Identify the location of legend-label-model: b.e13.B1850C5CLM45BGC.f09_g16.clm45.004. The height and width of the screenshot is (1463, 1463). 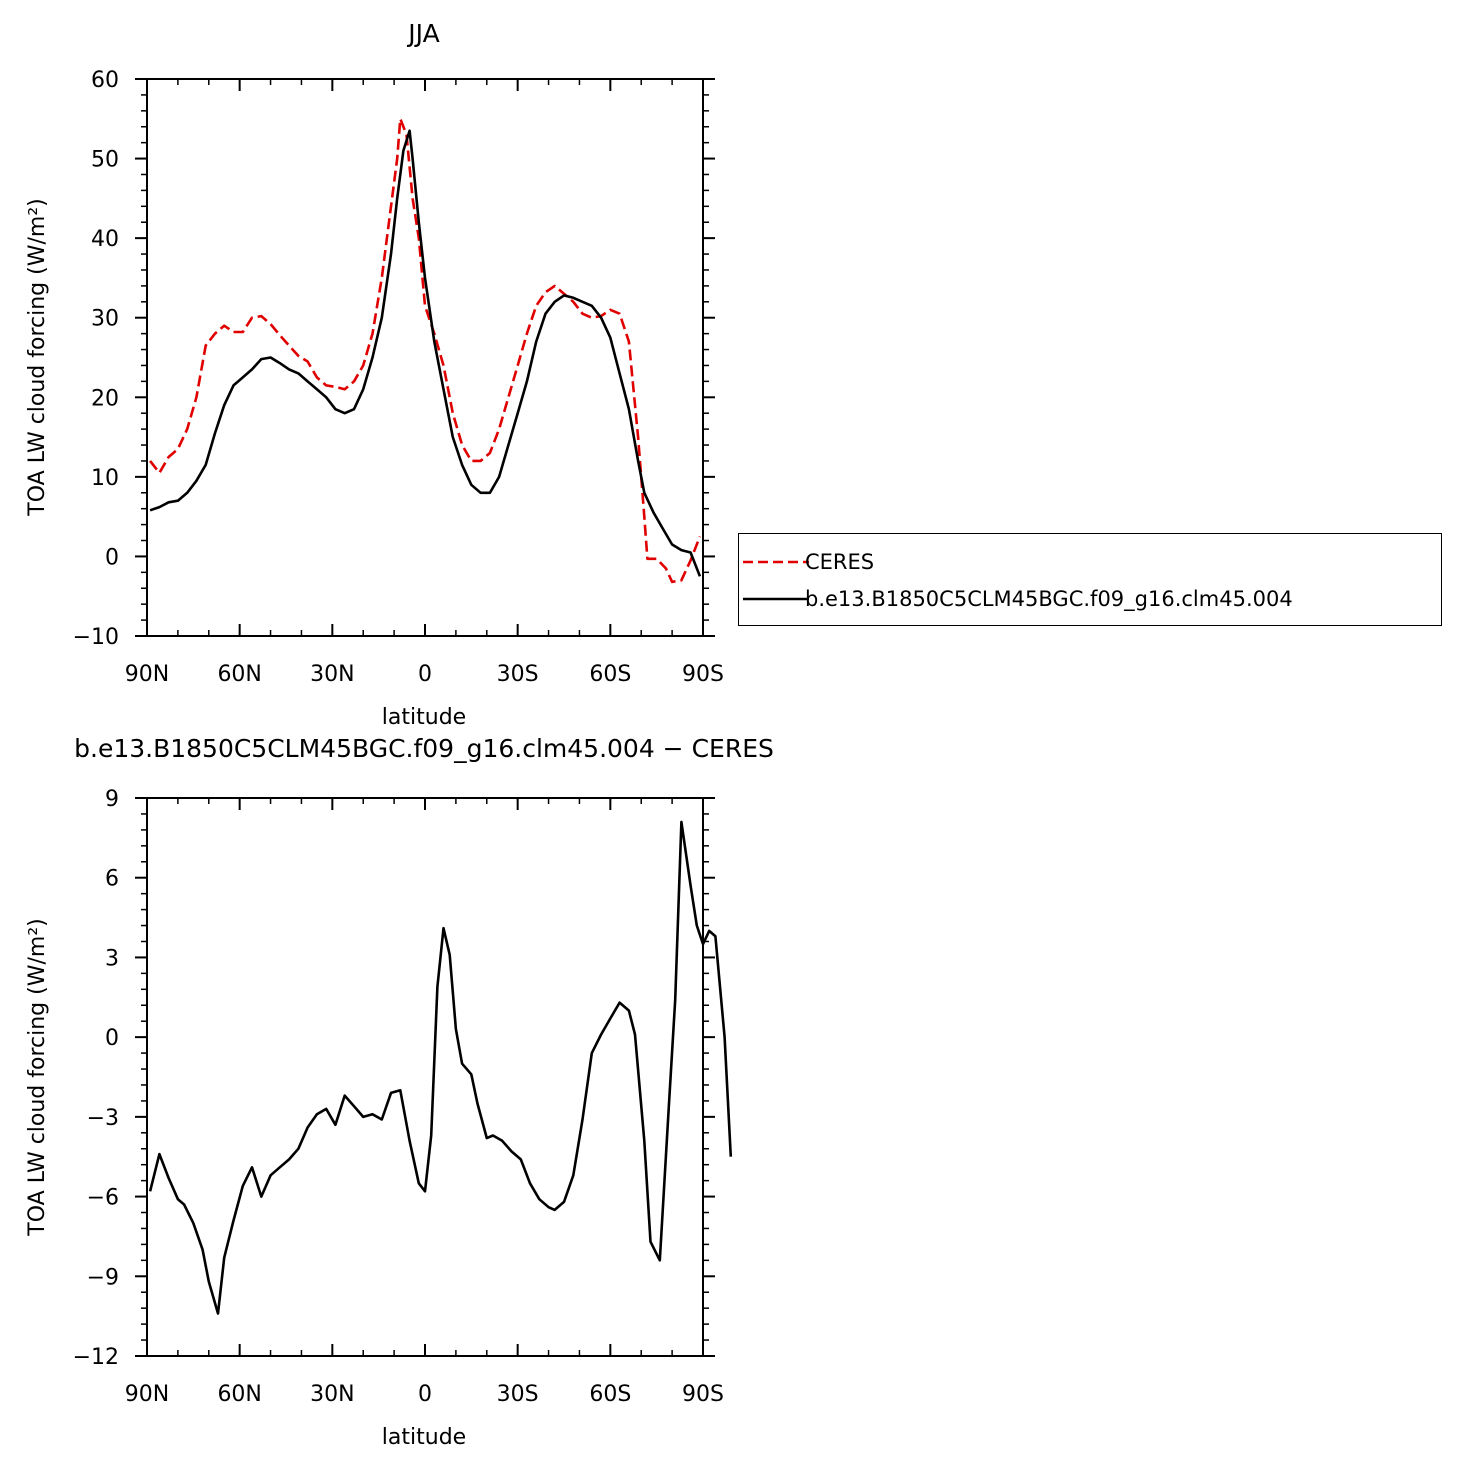
(1049, 599).